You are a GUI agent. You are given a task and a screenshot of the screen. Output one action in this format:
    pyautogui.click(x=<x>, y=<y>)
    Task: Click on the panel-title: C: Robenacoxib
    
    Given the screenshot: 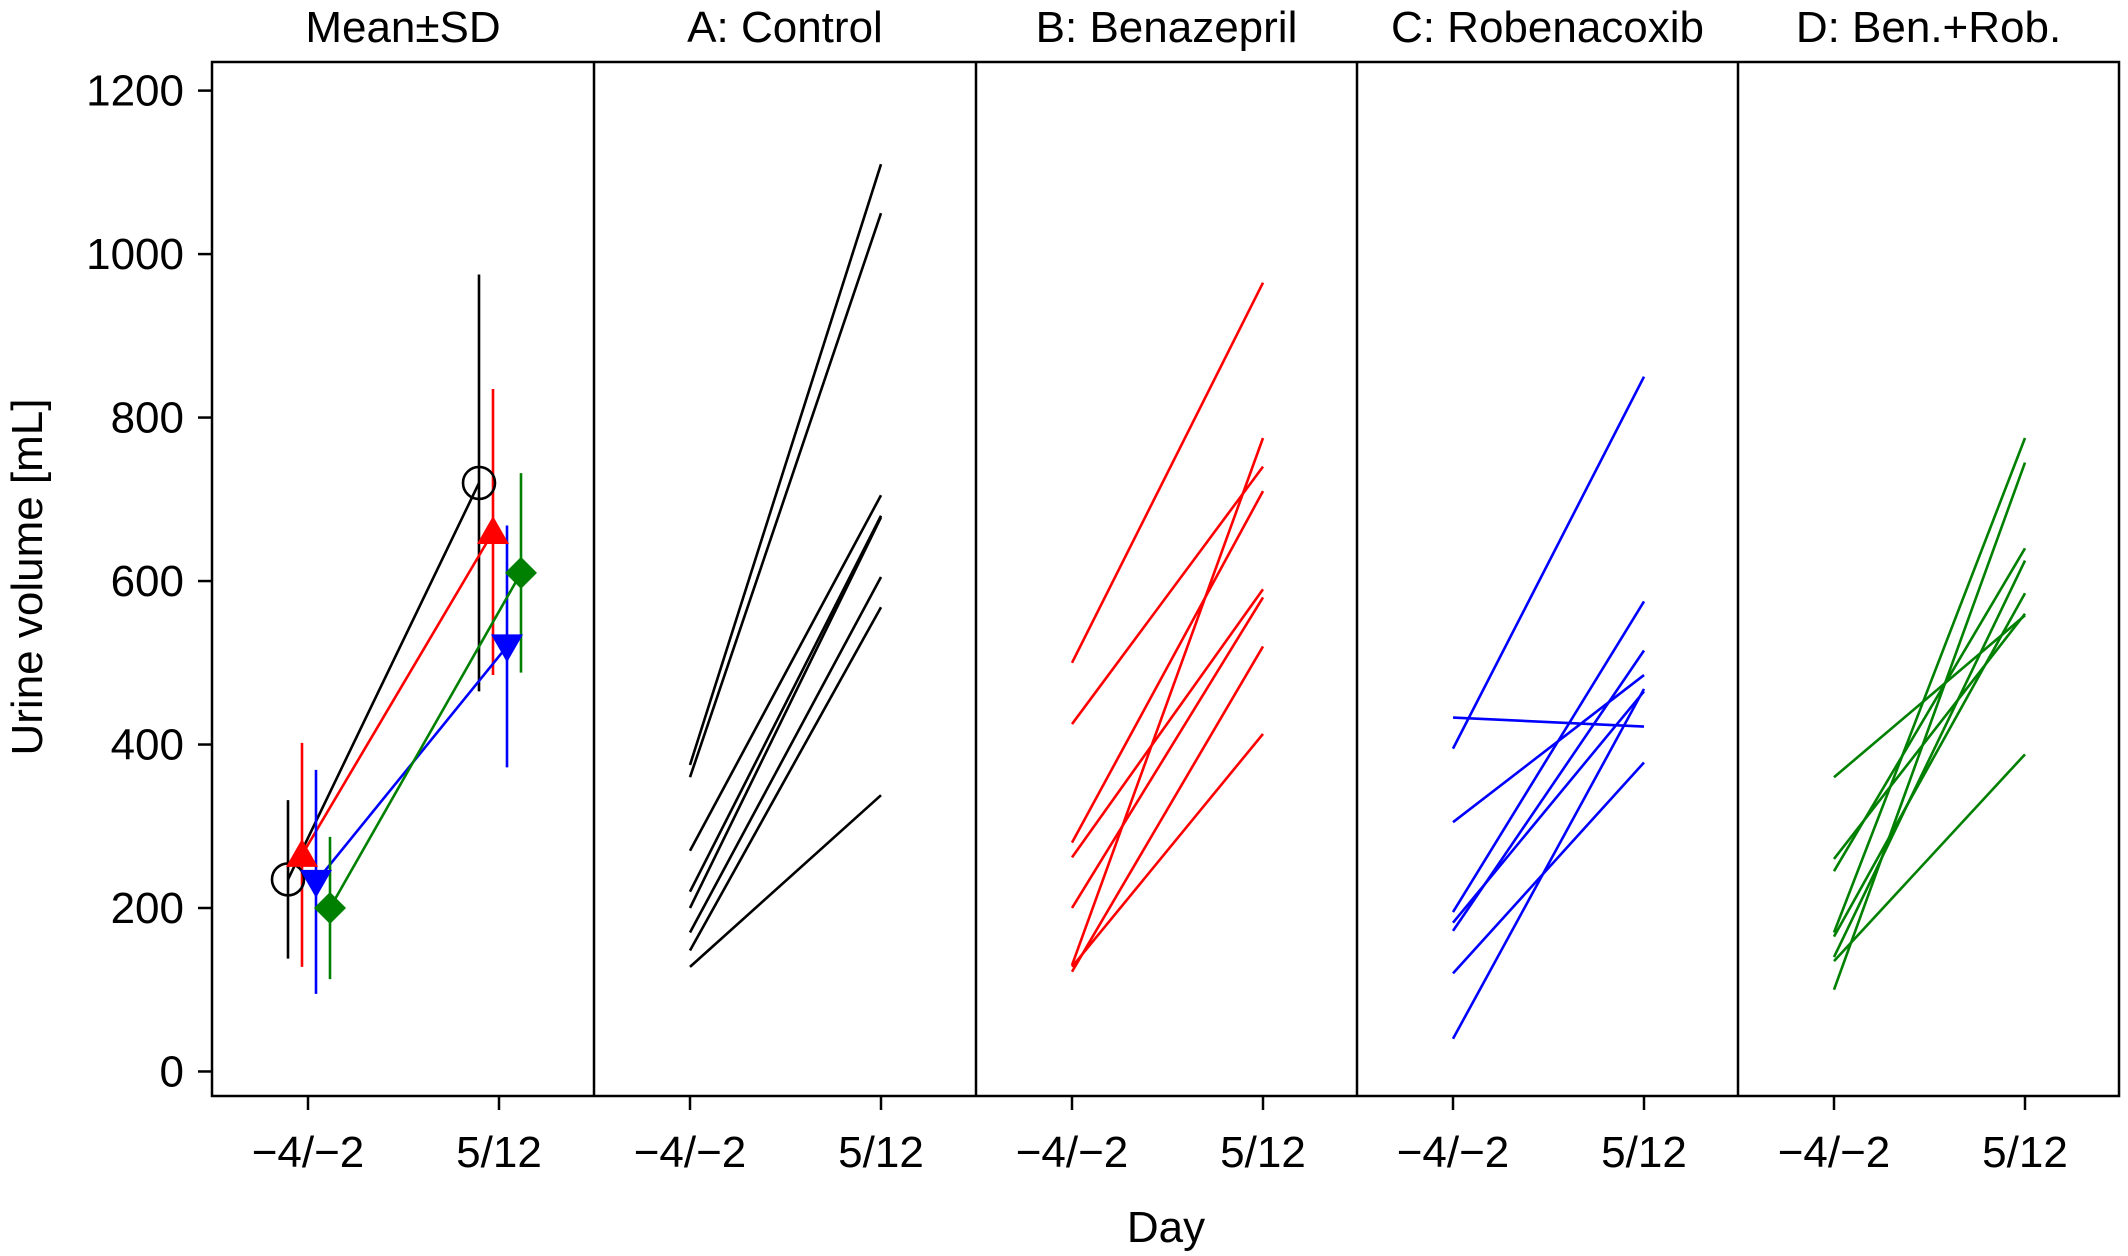 What is the action you would take?
    pyautogui.click(x=1547, y=27)
    